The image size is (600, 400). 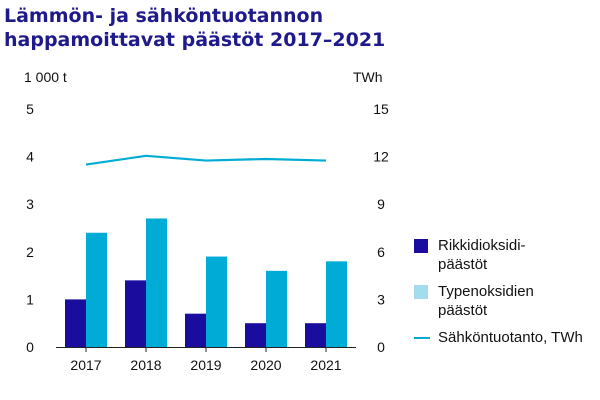 I want to click on left-axis-unit: 1 000 t, so click(x=45, y=77).